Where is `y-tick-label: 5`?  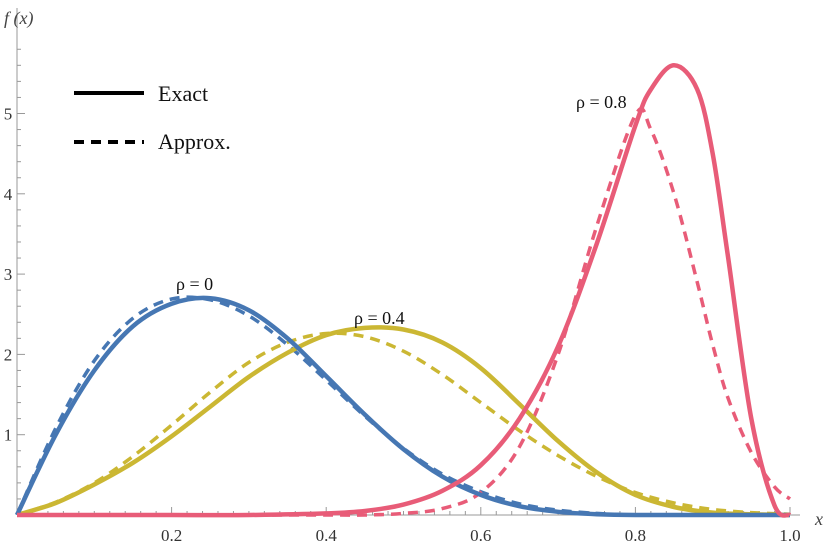
y-tick-label: 5 is located at coordinates (8, 114).